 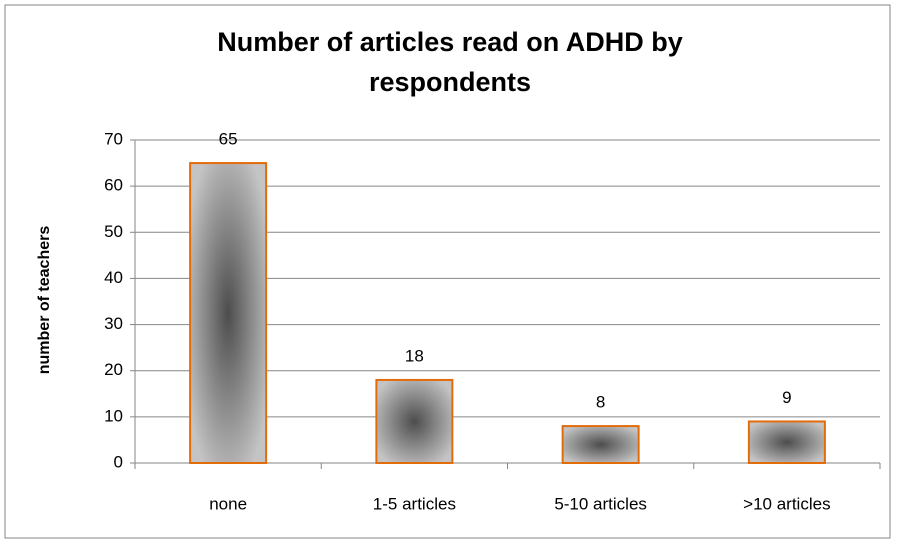 I want to click on y-axis-label: number of teachers, so click(x=44, y=300).